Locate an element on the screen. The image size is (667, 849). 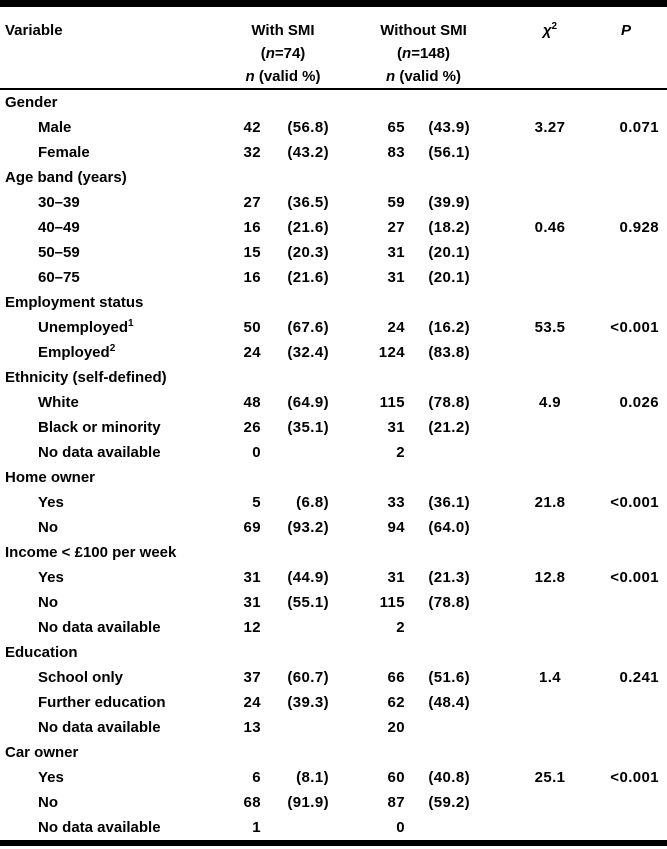
with-smi-pct: (56.8) is located at coordinates (308, 127).